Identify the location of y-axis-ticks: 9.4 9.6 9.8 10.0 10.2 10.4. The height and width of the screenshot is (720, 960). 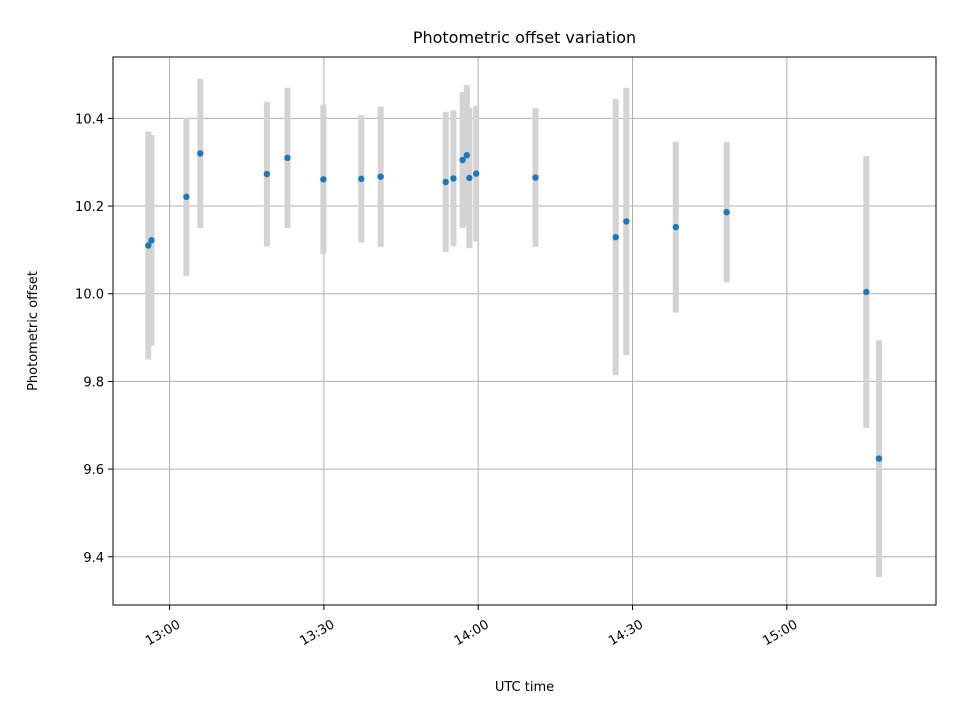
(94, 339).